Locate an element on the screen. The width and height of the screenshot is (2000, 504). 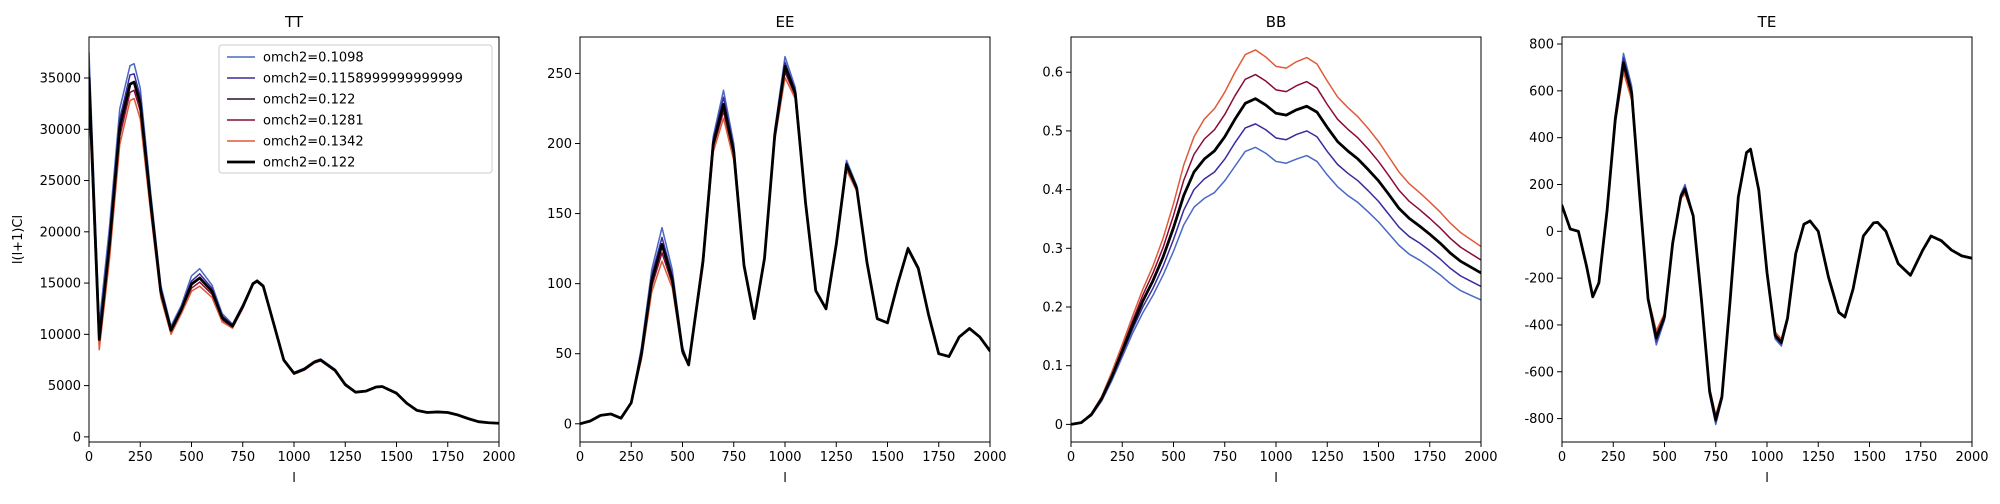
y-tick-label: -600 is located at coordinates (1539, 372).